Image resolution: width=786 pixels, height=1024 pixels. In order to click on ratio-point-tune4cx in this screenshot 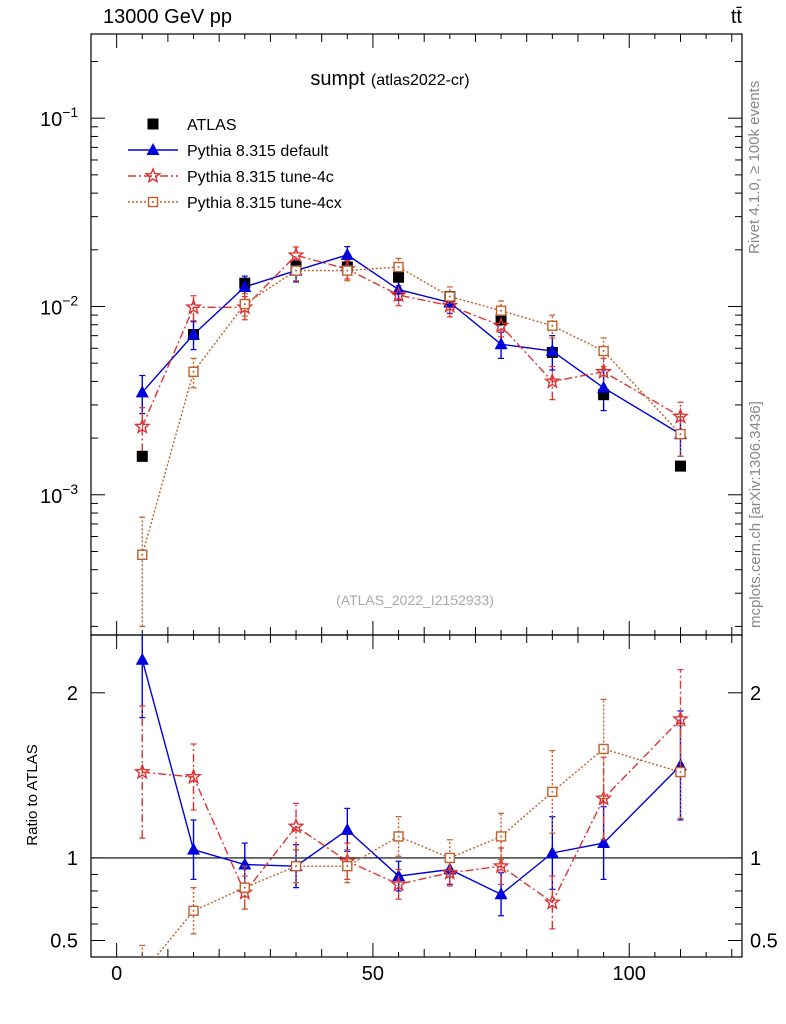, I will do `click(142, 973)`.